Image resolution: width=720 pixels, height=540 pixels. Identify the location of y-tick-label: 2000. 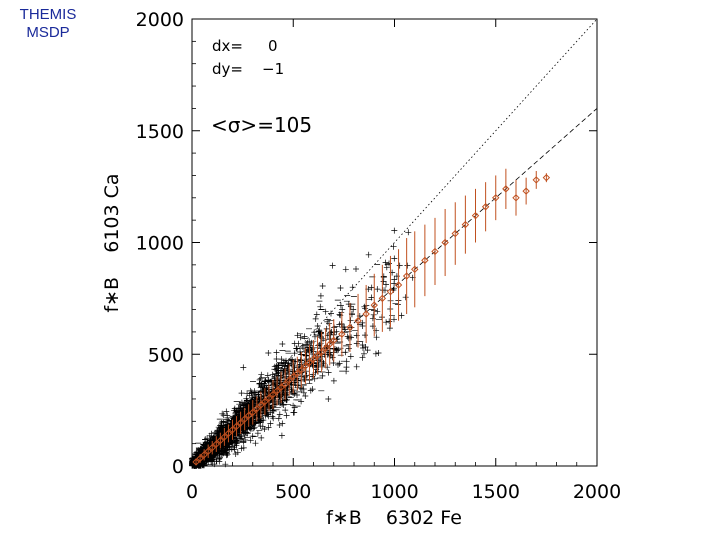
(160, 20).